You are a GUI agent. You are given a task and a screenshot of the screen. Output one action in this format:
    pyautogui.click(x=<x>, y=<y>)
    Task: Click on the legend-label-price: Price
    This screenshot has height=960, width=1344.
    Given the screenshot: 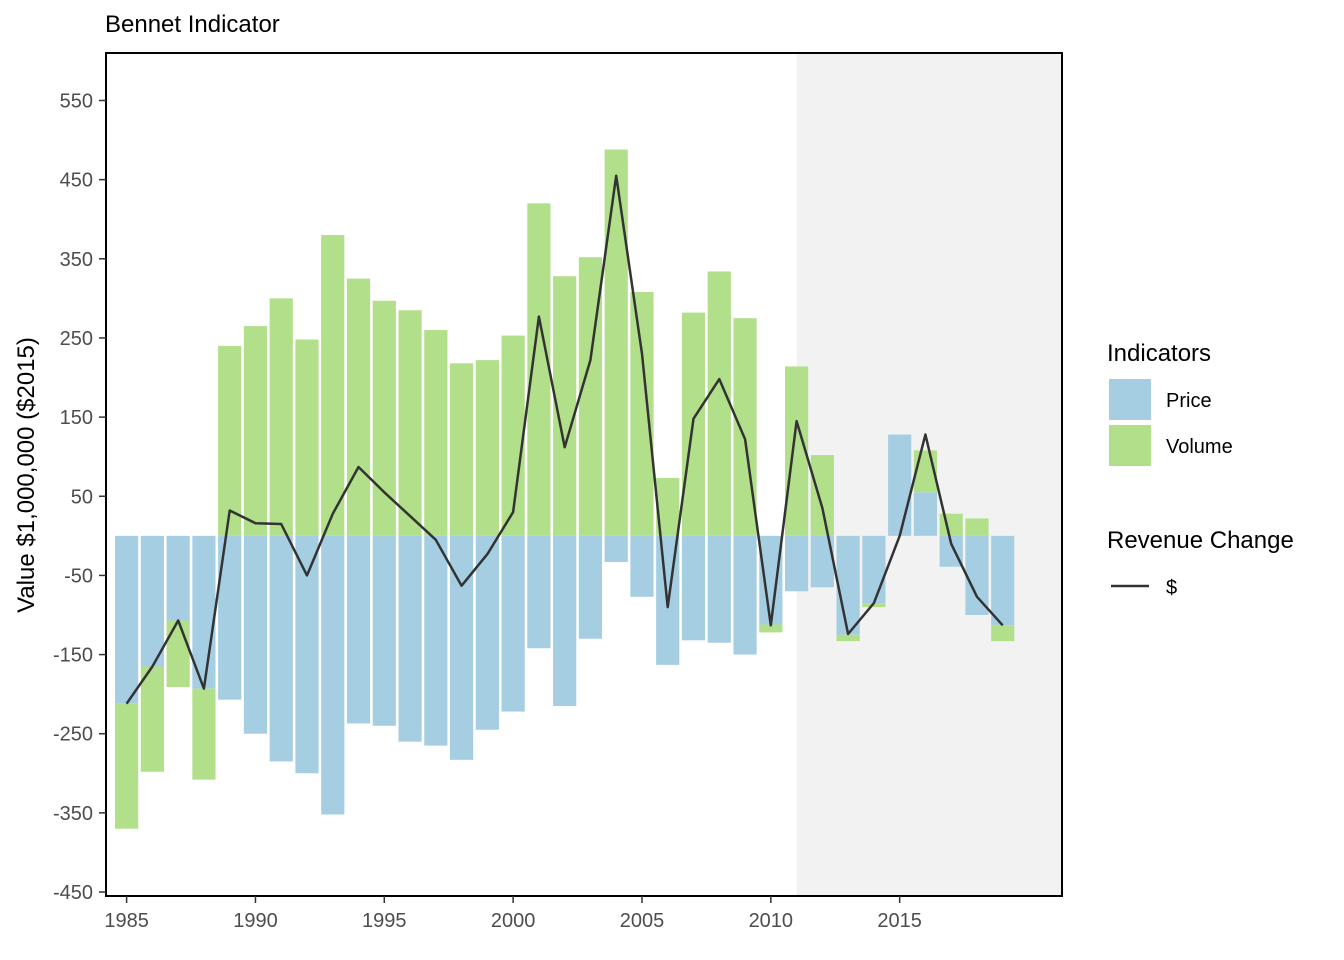 What is the action you would take?
    pyautogui.click(x=1189, y=401)
    